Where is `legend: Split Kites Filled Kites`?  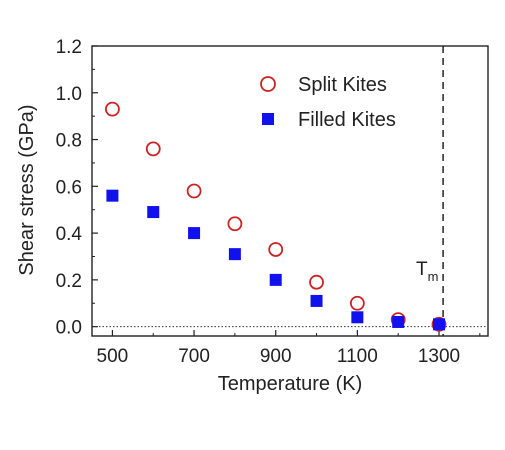
legend: Split Kites Filled Kites is located at coordinates (328, 102).